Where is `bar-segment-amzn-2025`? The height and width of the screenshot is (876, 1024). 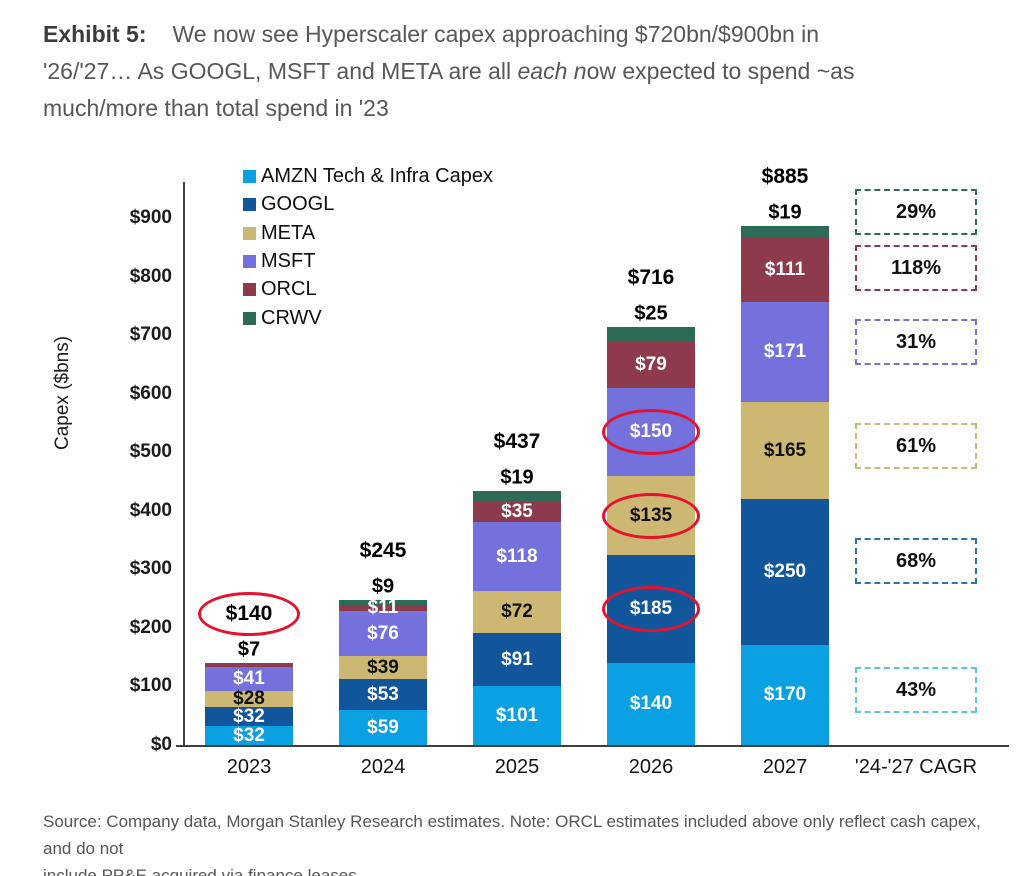
bar-segment-amzn-2025 is located at coordinates (517, 715).